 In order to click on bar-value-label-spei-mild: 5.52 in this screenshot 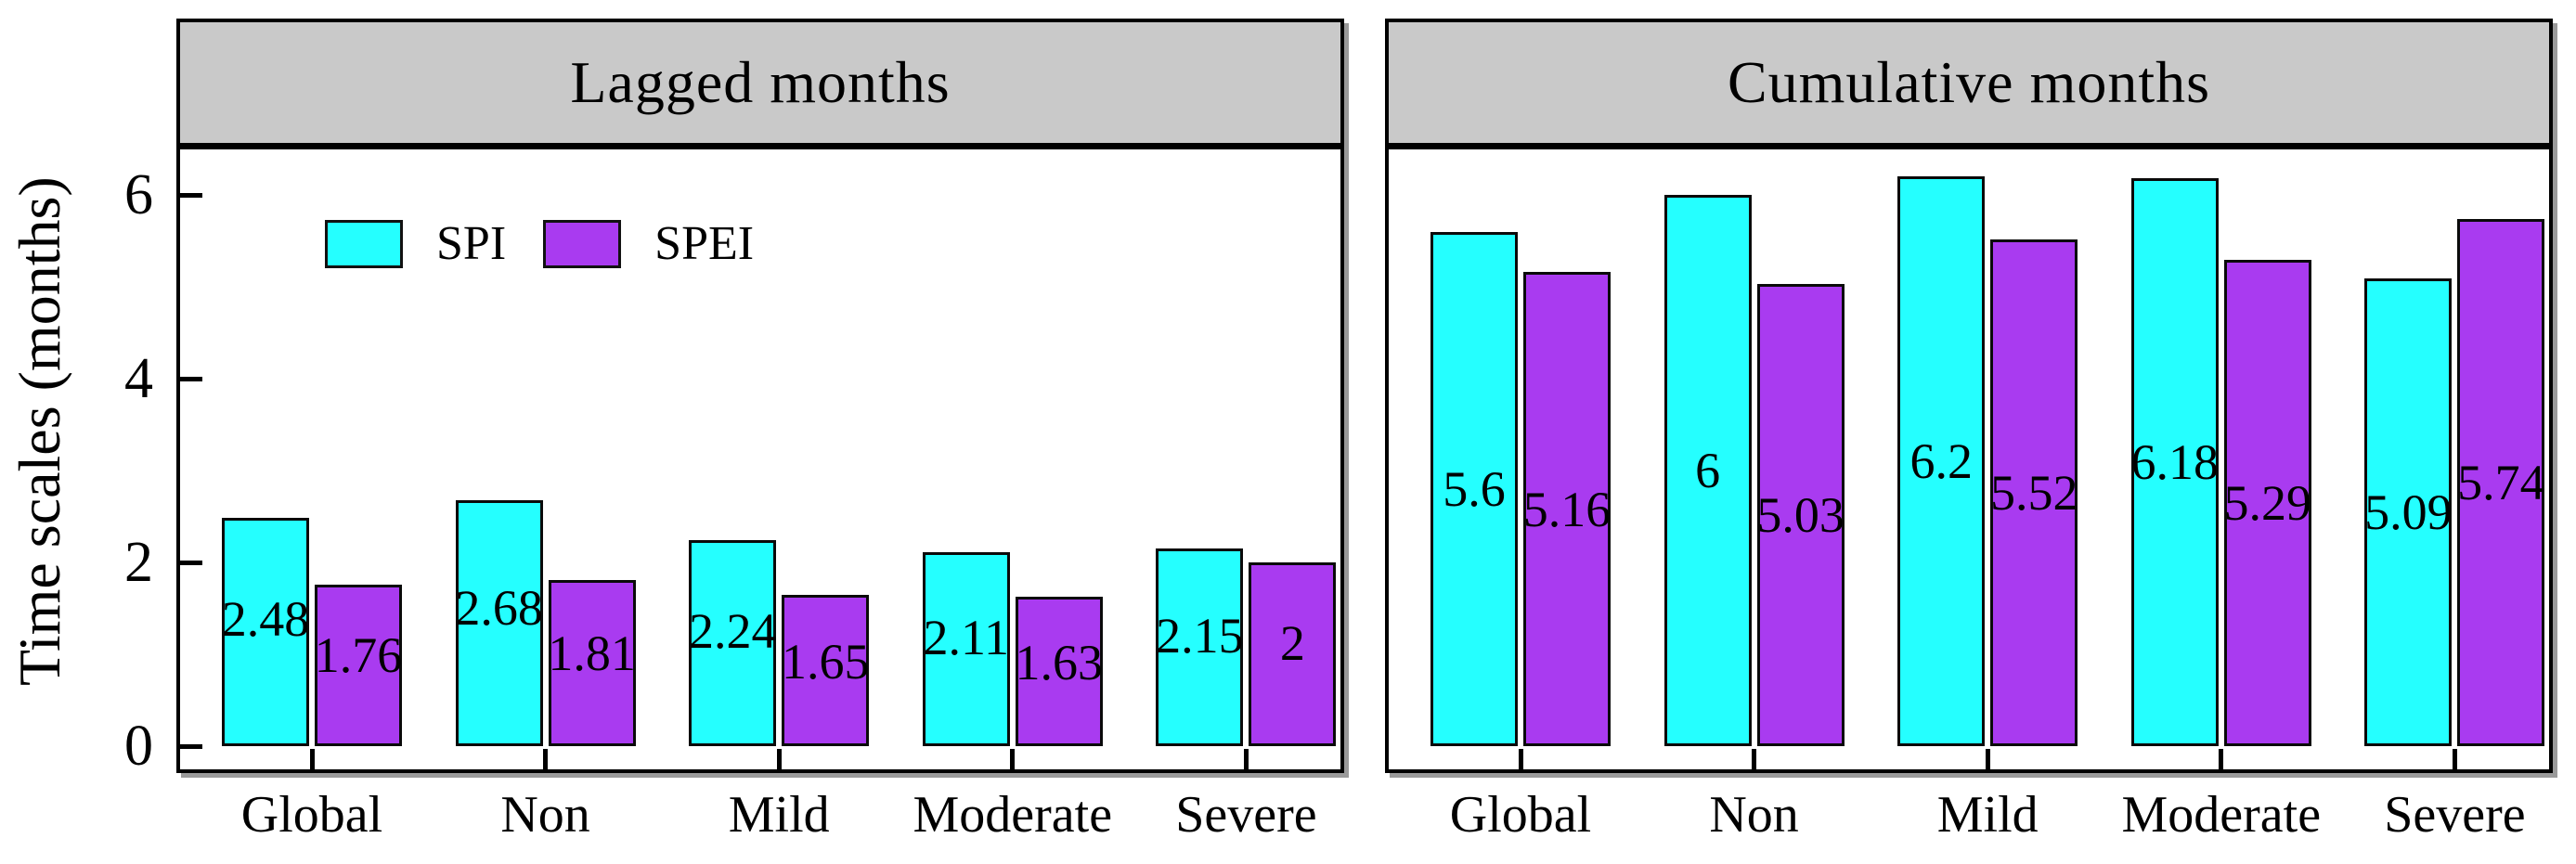, I will do `click(2033, 492)`.